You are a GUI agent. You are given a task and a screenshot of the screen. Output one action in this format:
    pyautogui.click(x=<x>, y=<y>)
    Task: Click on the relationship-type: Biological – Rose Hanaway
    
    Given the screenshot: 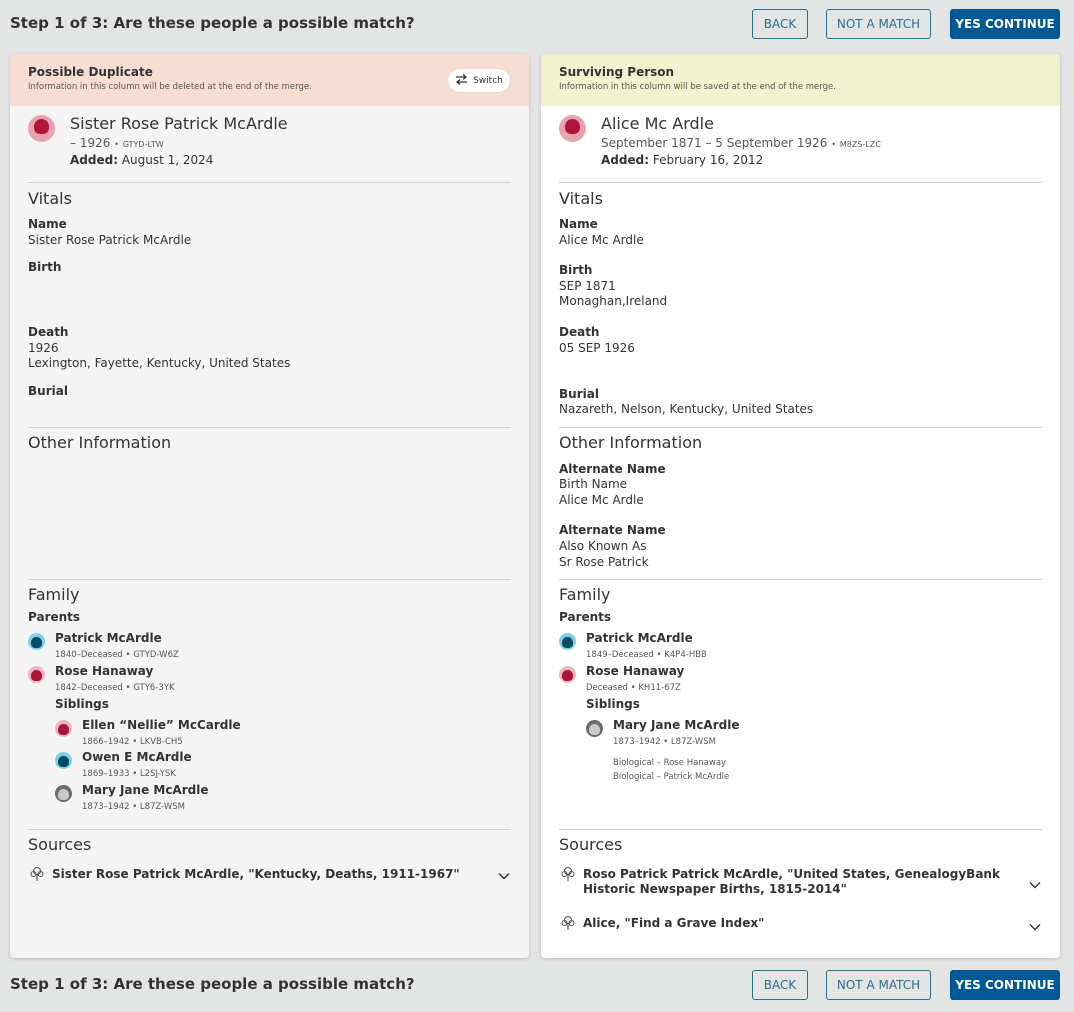 What is the action you would take?
    pyautogui.click(x=670, y=763)
    